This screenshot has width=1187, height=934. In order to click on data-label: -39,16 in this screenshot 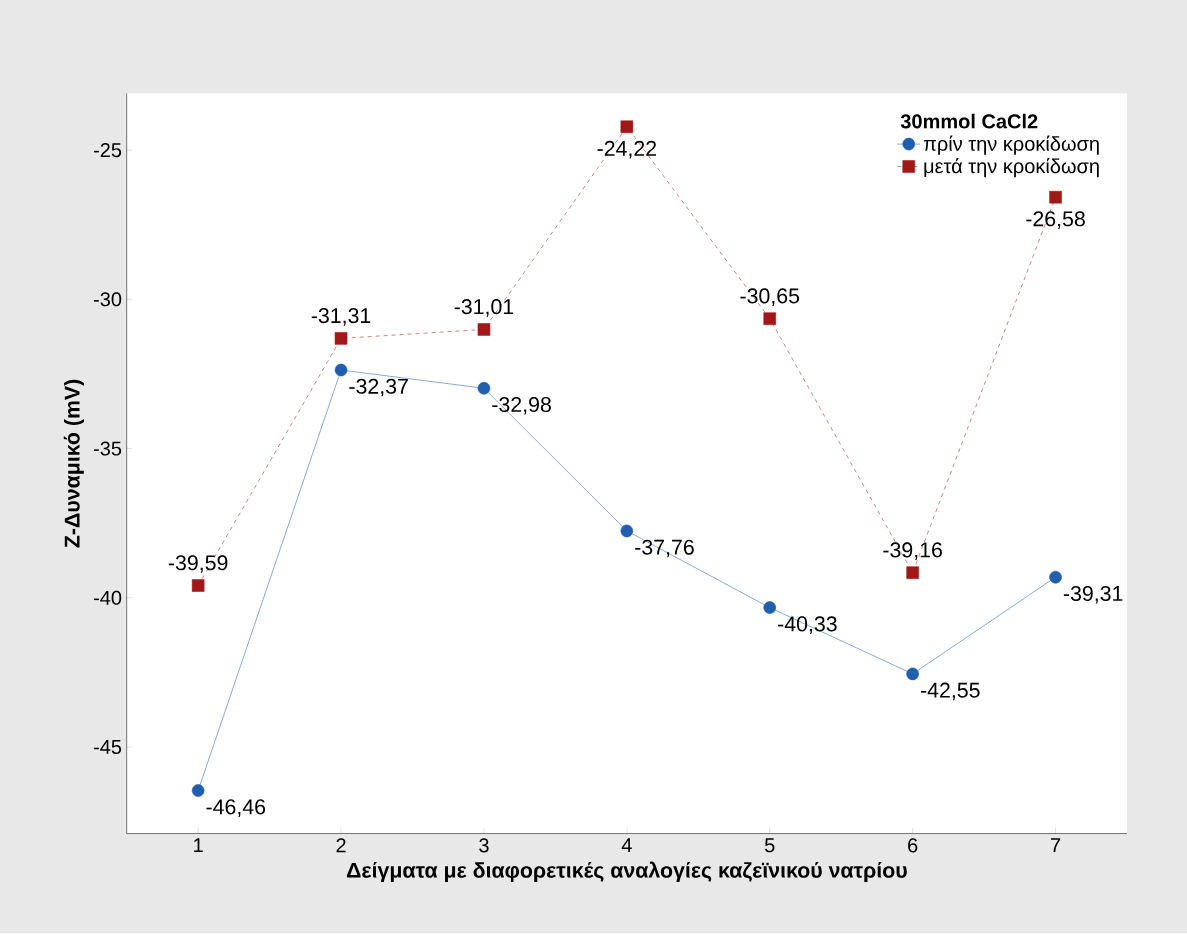, I will do `click(912, 551)`.